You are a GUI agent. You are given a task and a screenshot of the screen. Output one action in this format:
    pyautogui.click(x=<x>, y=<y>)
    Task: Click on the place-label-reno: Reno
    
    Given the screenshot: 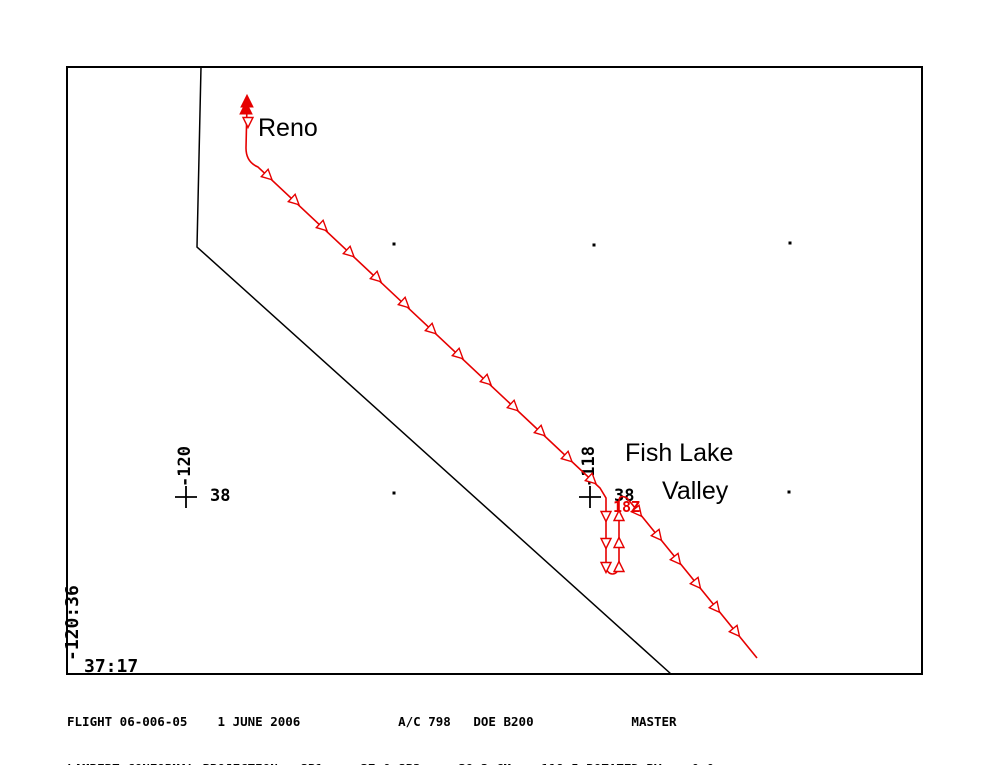 What is the action you would take?
    pyautogui.click(x=288, y=128)
    